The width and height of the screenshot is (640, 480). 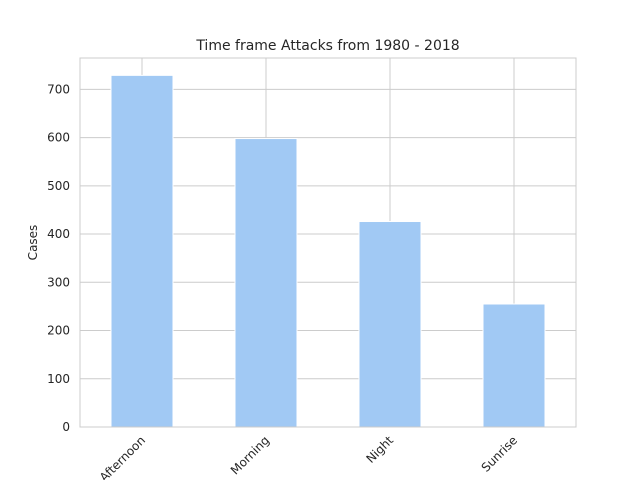 What do you see at coordinates (122, 456) in the screenshot?
I see `x-tick-label: Afternoon` at bounding box center [122, 456].